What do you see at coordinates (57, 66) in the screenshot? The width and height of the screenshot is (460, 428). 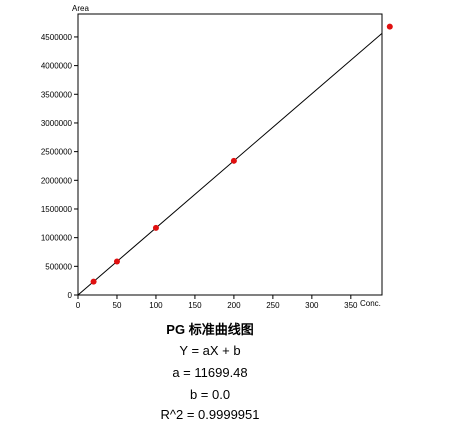 I see `y-tick-label: 4000000` at bounding box center [57, 66].